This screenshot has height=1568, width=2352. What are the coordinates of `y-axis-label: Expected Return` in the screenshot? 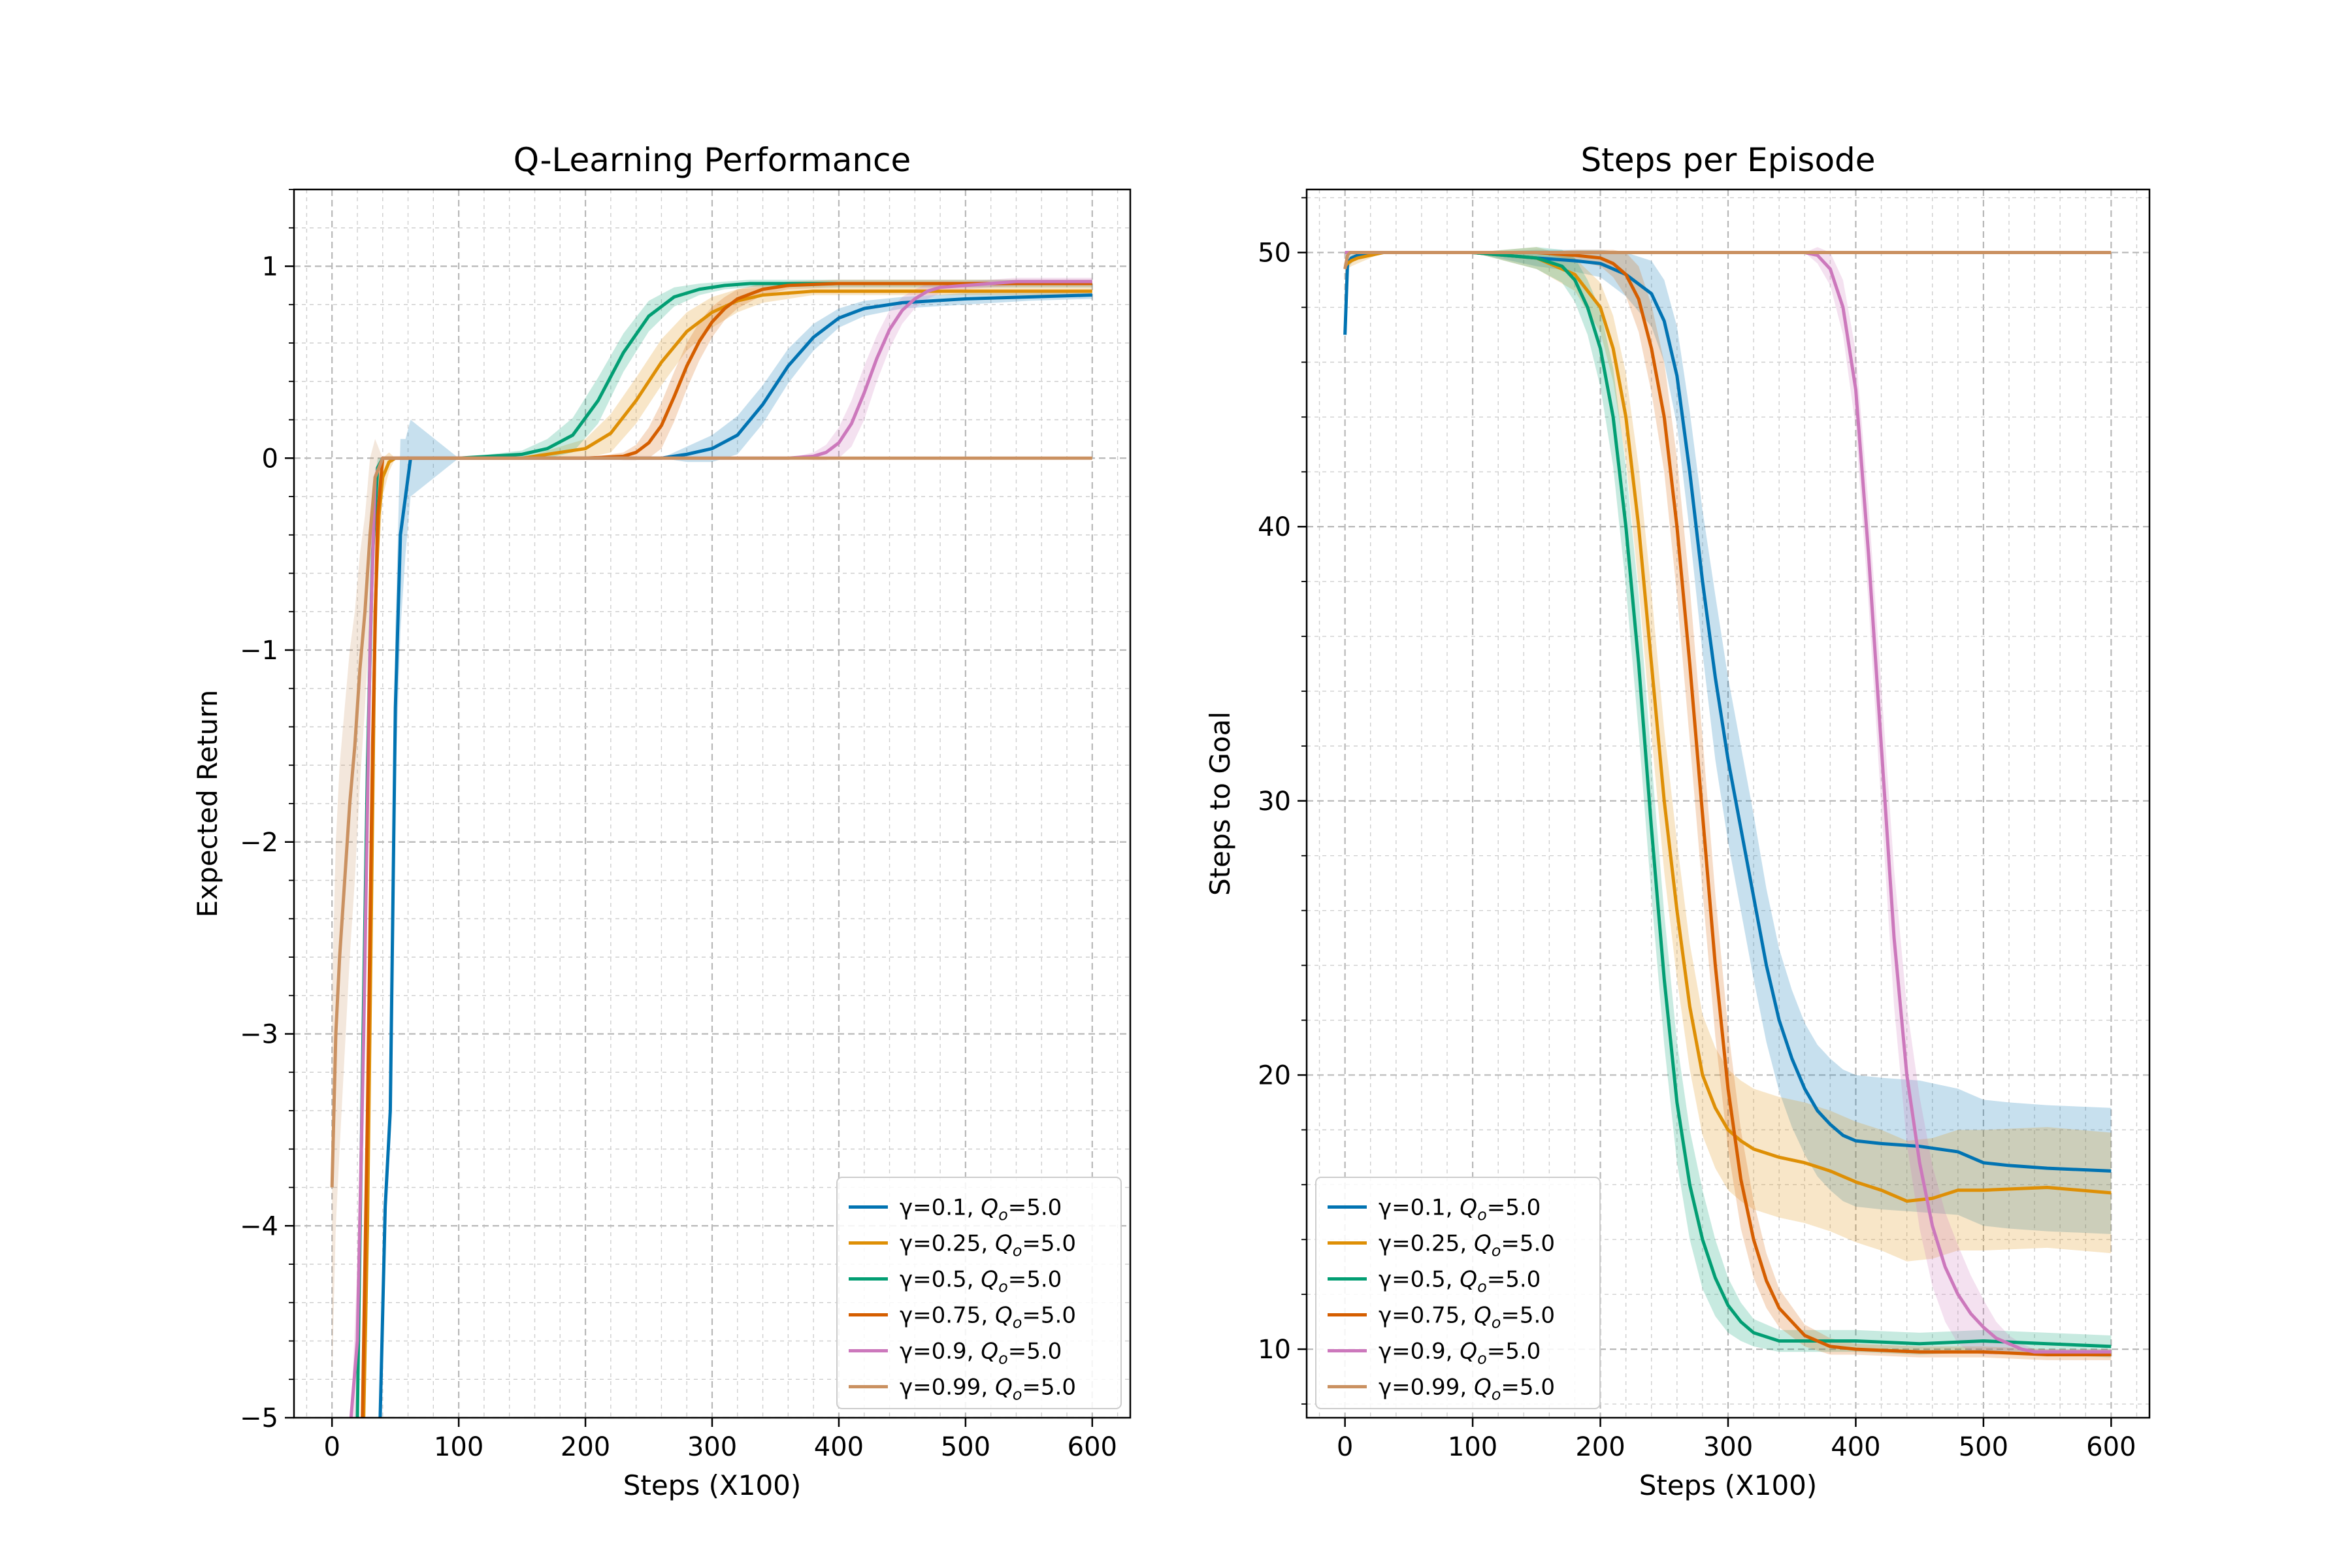 It's located at (207, 804).